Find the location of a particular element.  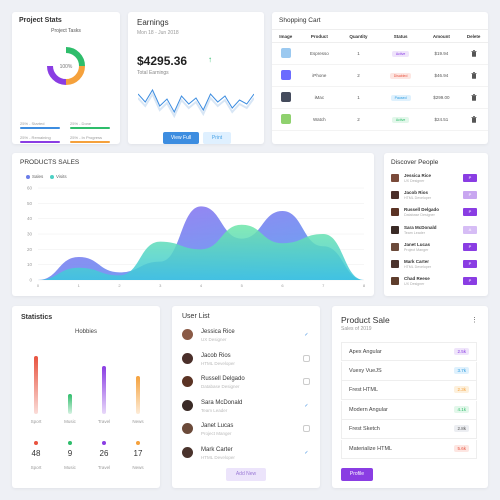

product-sale-subtitle: Sales of 2019 is located at coordinates (356, 329).